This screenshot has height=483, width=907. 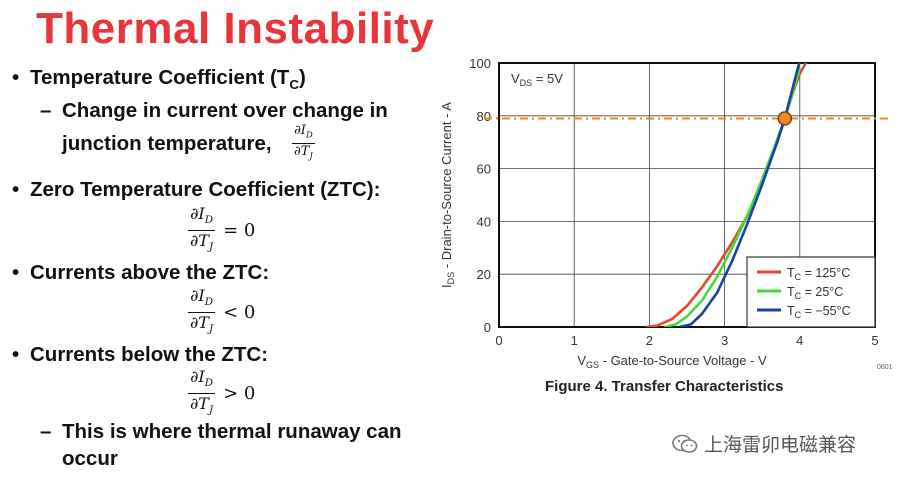 What do you see at coordinates (649, 340) in the screenshot?
I see `x-tick-label: 2` at bounding box center [649, 340].